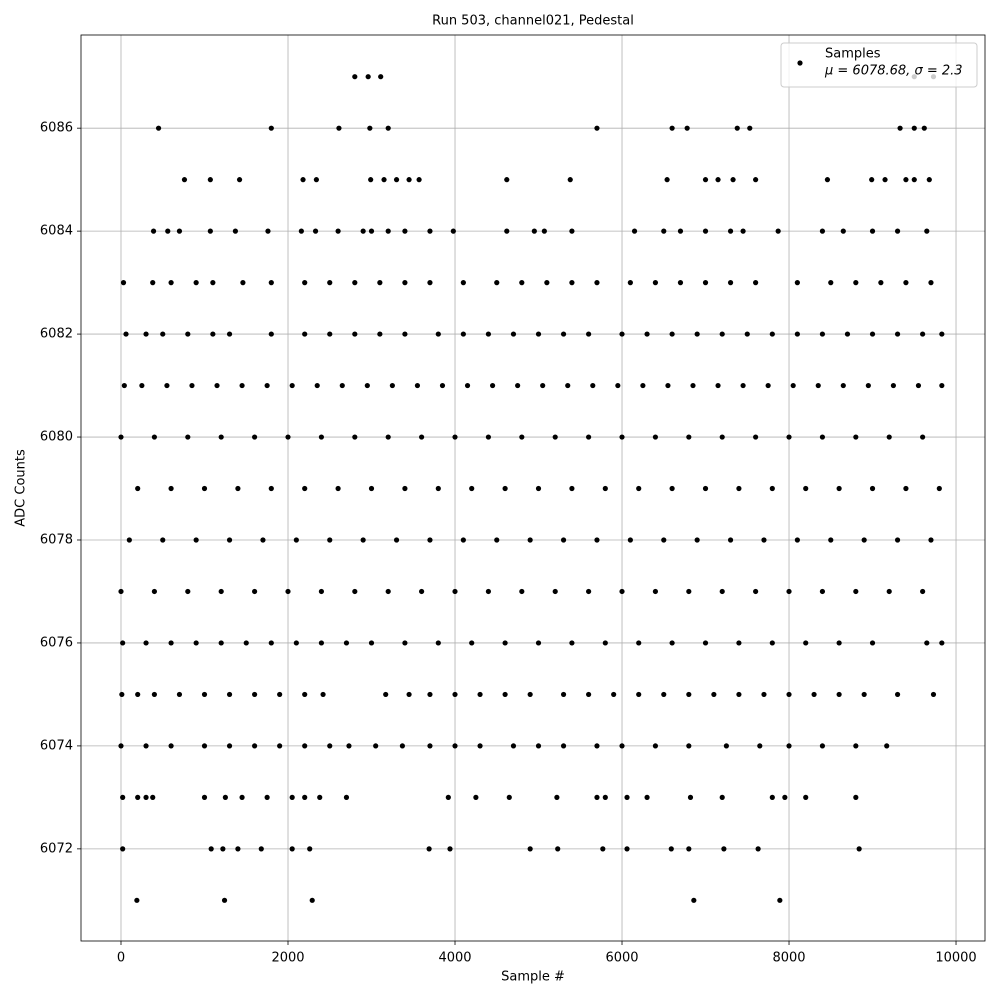  I want to click on legend: Samples μ = 6078.68, σ = 2.3, so click(879, 65).